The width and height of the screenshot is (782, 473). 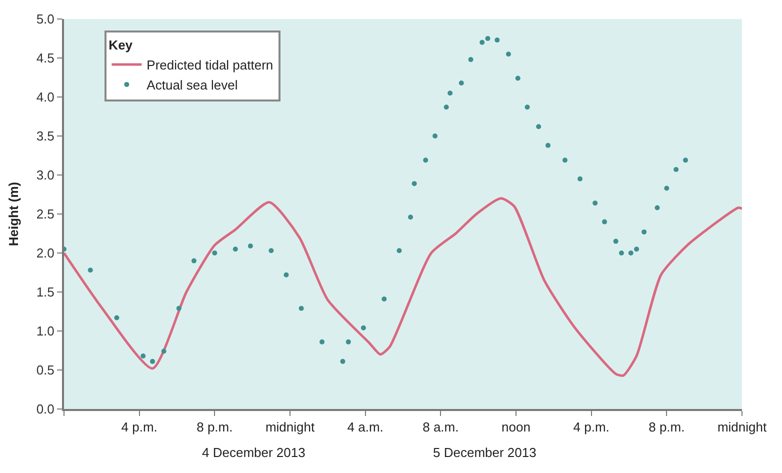 I want to click on y-tick-label: 2.5, so click(x=45, y=214).